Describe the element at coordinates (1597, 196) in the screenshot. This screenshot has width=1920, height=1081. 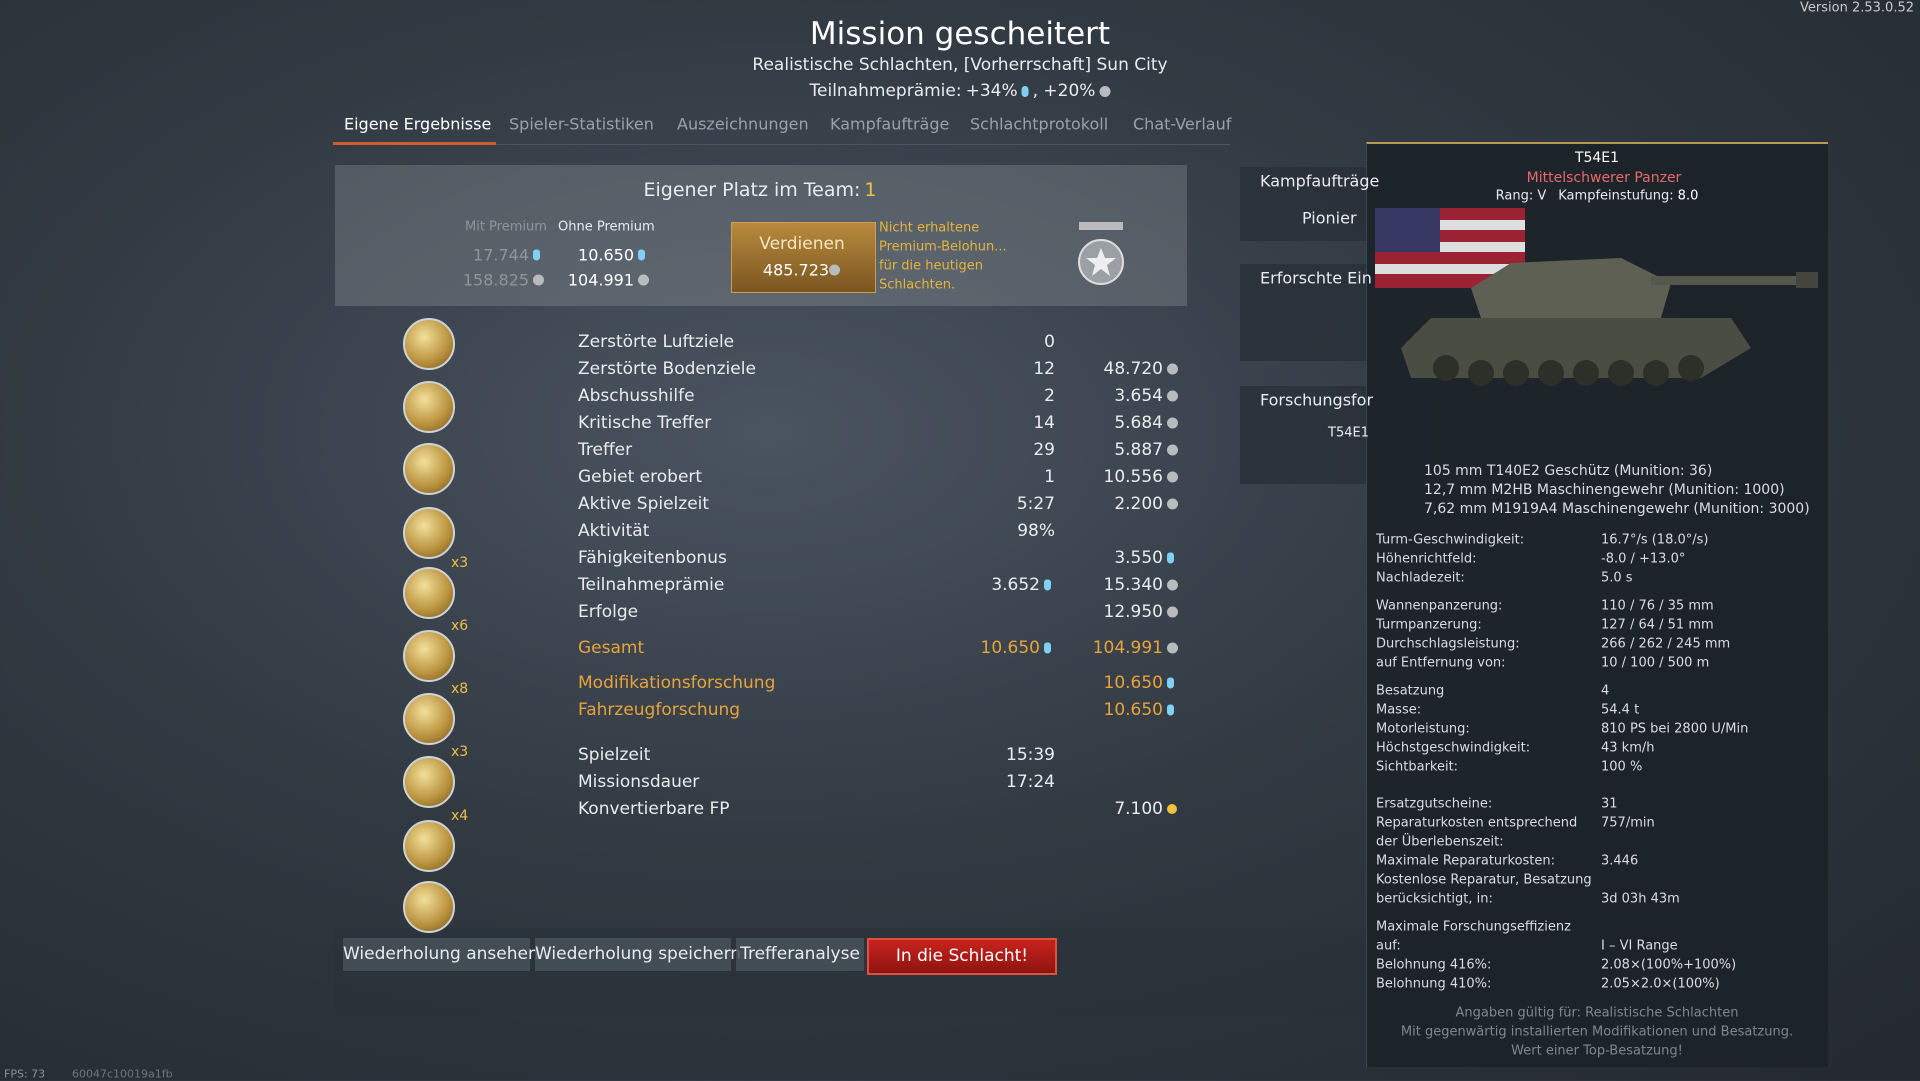
I see `vehicle-rank: Rang: V Kampfeinstufung: 8.0` at that location.